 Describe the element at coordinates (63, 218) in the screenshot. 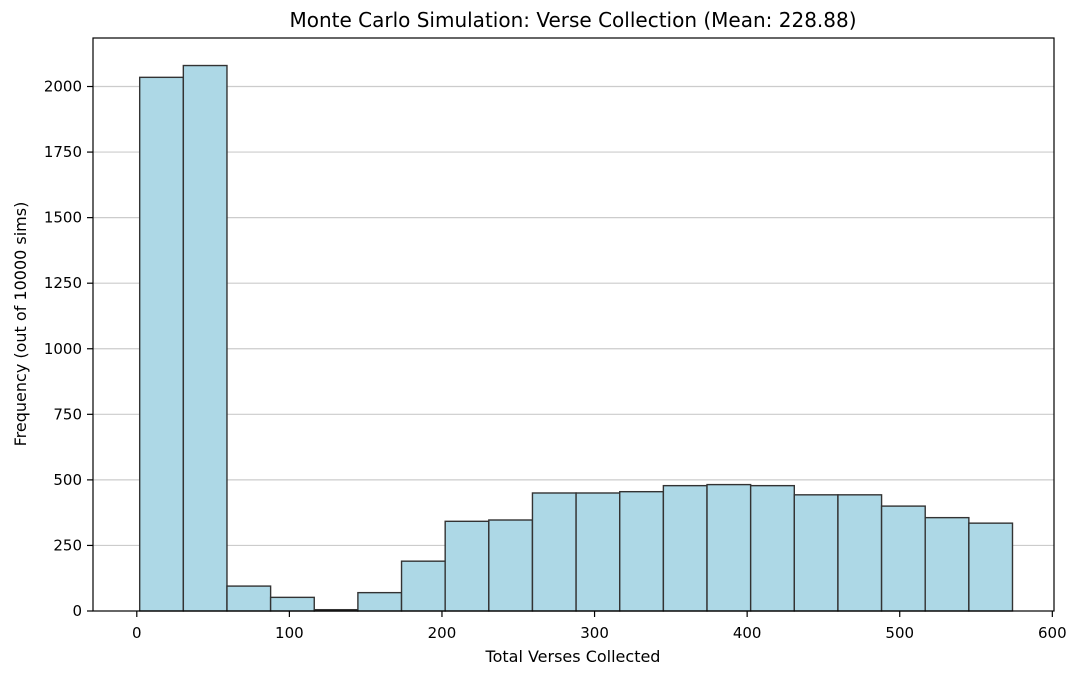

I see `y-tick-label: 1500` at that location.